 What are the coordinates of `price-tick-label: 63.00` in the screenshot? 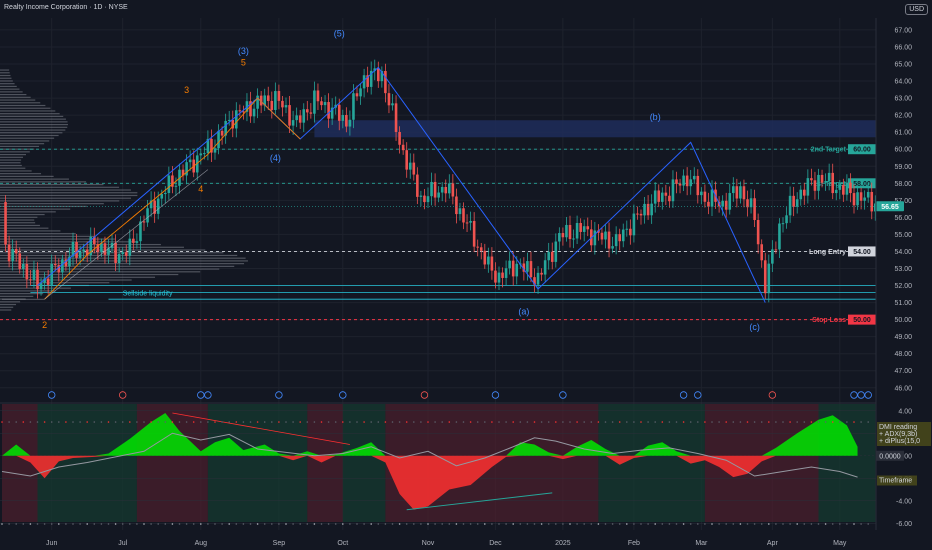 It's located at (903, 99).